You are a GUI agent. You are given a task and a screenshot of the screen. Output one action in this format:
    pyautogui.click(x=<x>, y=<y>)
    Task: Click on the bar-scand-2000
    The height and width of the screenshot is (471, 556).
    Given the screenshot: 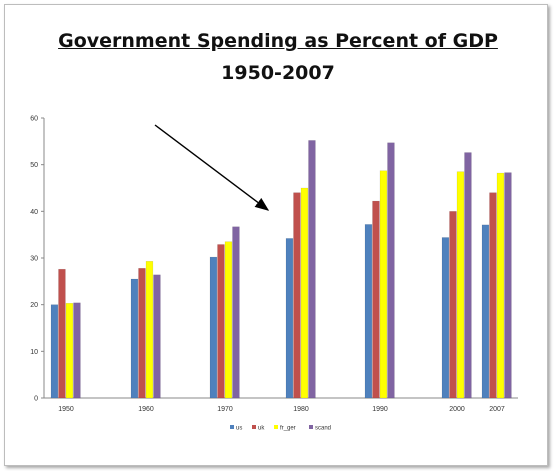 What is the action you would take?
    pyautogui.click(x=468, y=275)
    